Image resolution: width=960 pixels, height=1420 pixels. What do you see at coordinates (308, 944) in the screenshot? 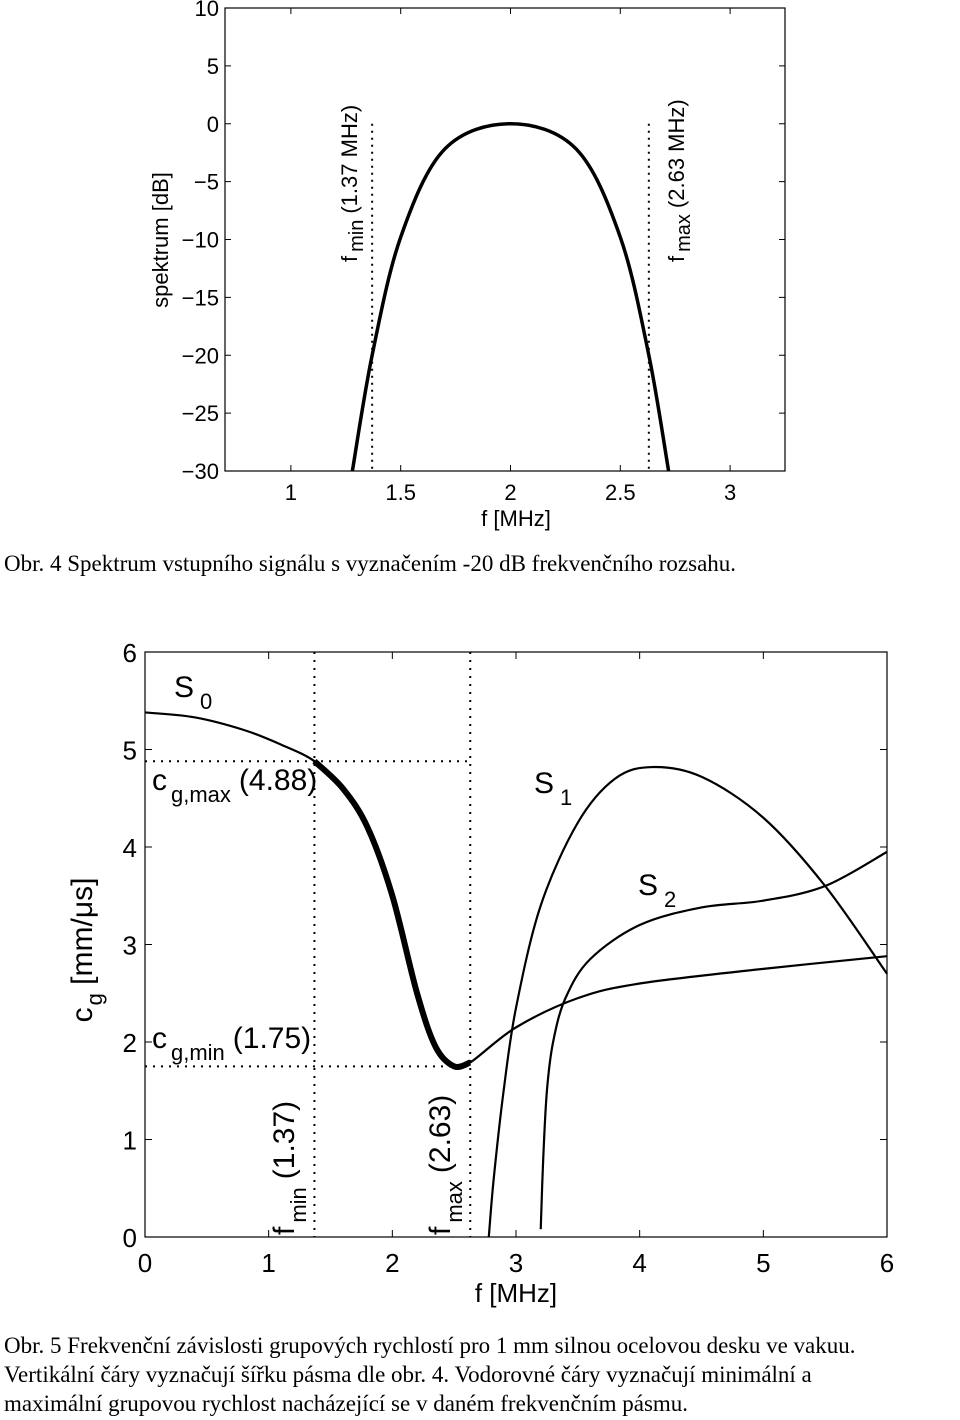
I see `velocity-reference-lines` at bounding box center [308, 944].